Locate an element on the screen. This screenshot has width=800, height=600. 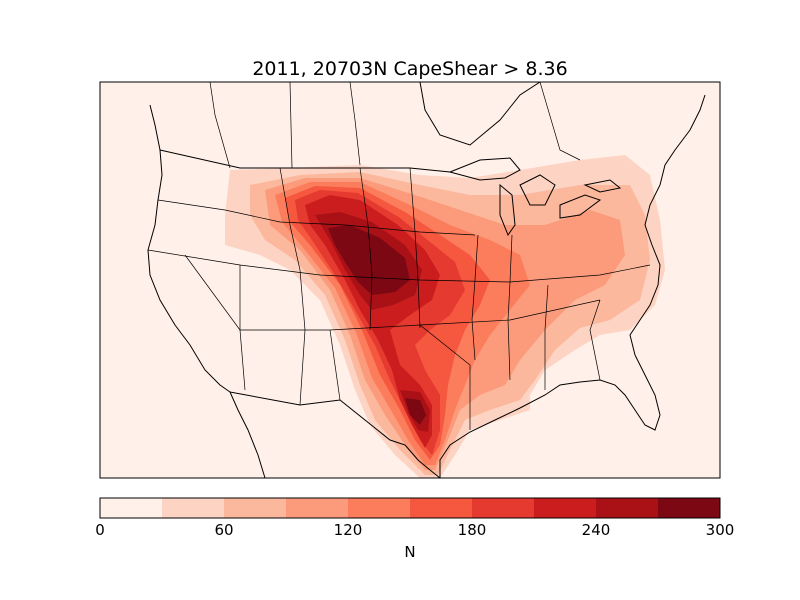
baja-coastline is located at coordinates (247, 434).